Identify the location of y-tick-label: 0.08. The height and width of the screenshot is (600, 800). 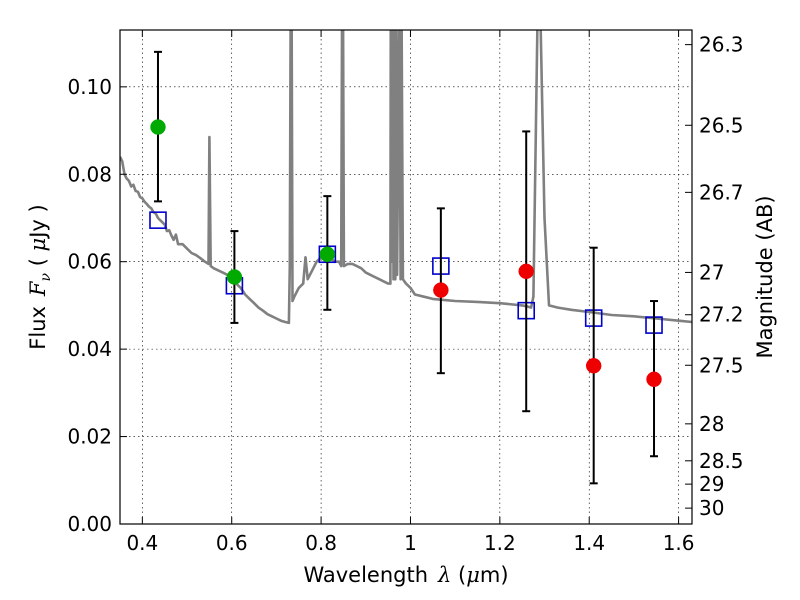
(89, 174).